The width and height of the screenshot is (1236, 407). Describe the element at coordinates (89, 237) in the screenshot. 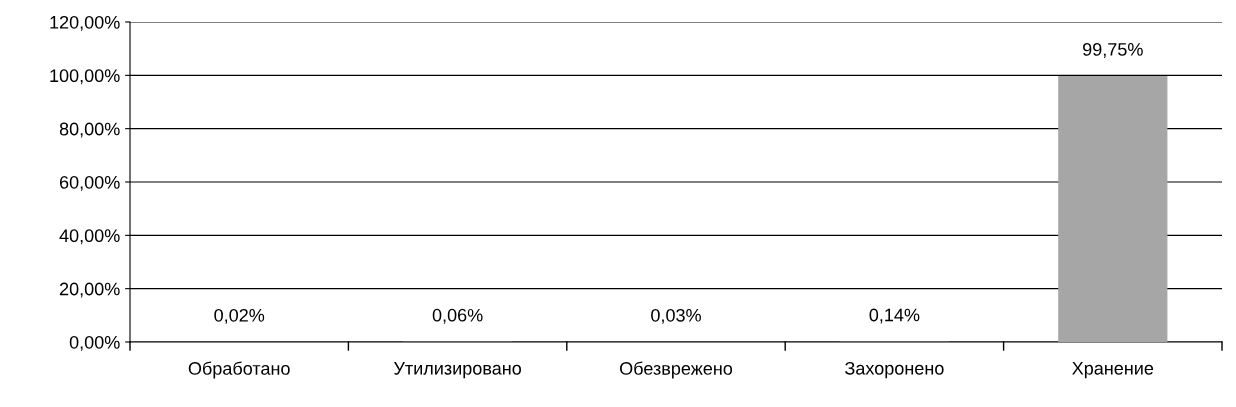

I see `y-tick-label: 40,00%` at that location.